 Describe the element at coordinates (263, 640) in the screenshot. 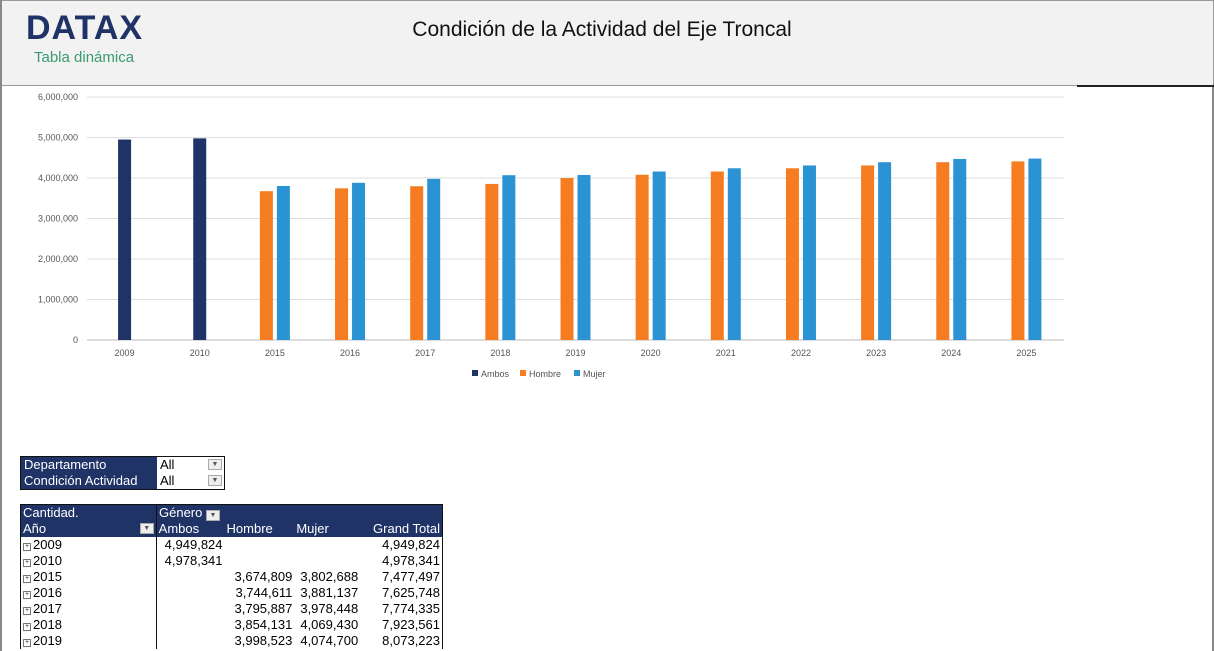

I see `table-cell: 3,998,523` at that location.